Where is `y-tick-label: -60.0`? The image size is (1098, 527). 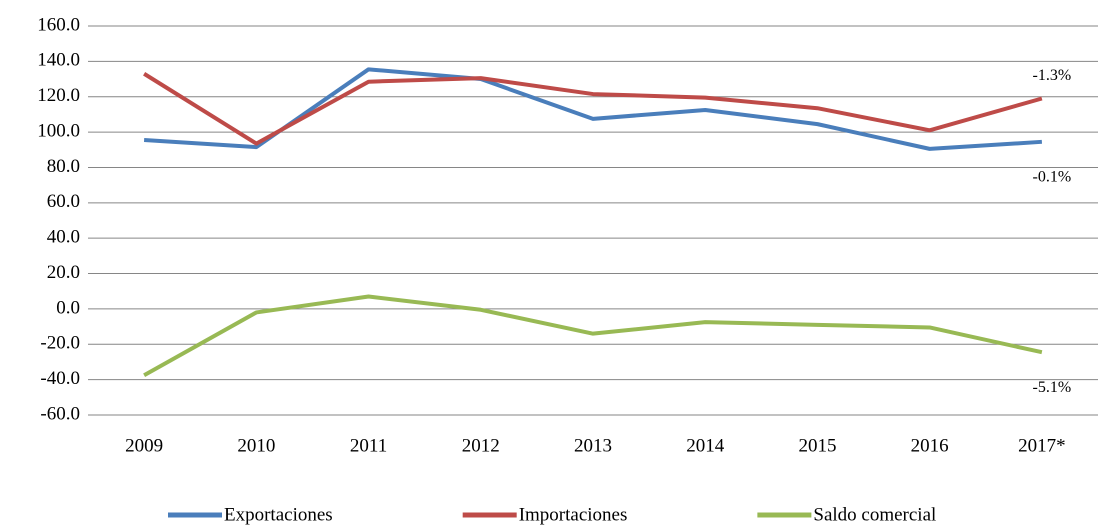
y-tick-label: -60.0 is located at coordinates (60, 413).